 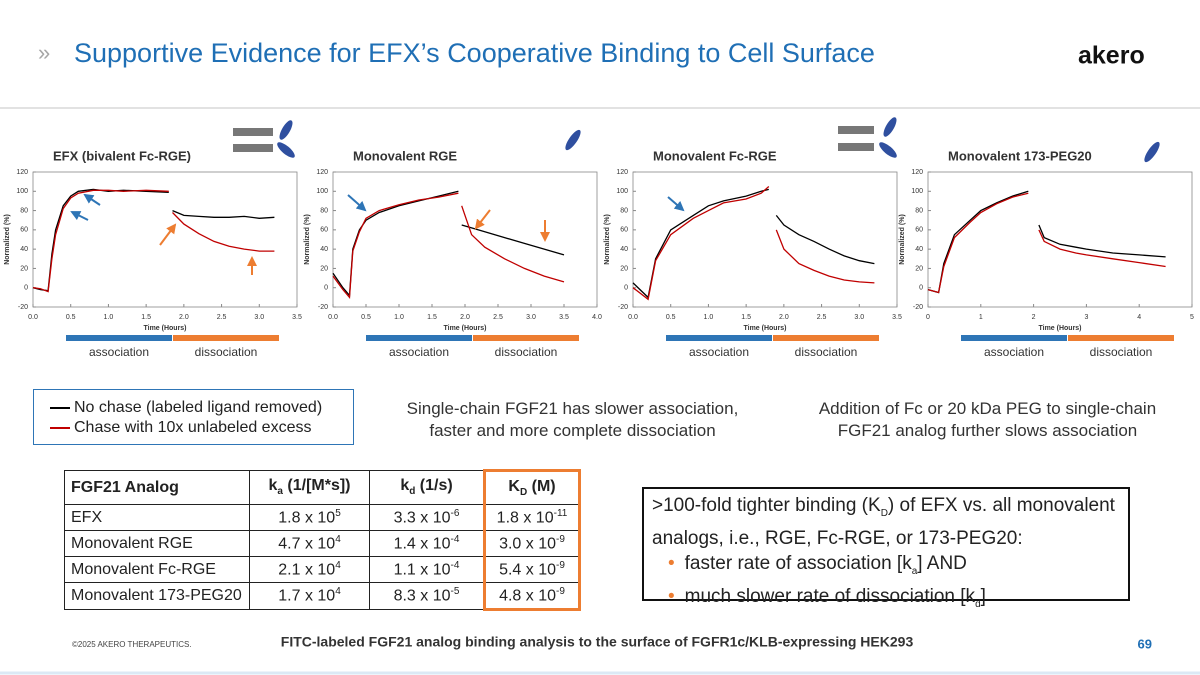 What do you see at coordinates (886, 600) in the screenshot?
I see `summary-bullet: much slower rate of dissociation [kd]` at bounding box center [886, 600].